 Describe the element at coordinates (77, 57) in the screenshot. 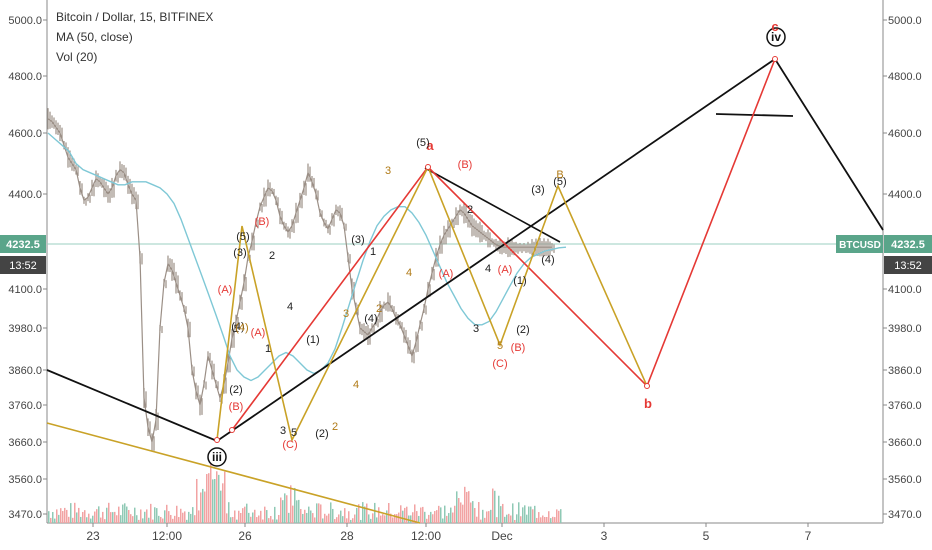

I see `volume-indicator-label: Vol (20)` at that location.